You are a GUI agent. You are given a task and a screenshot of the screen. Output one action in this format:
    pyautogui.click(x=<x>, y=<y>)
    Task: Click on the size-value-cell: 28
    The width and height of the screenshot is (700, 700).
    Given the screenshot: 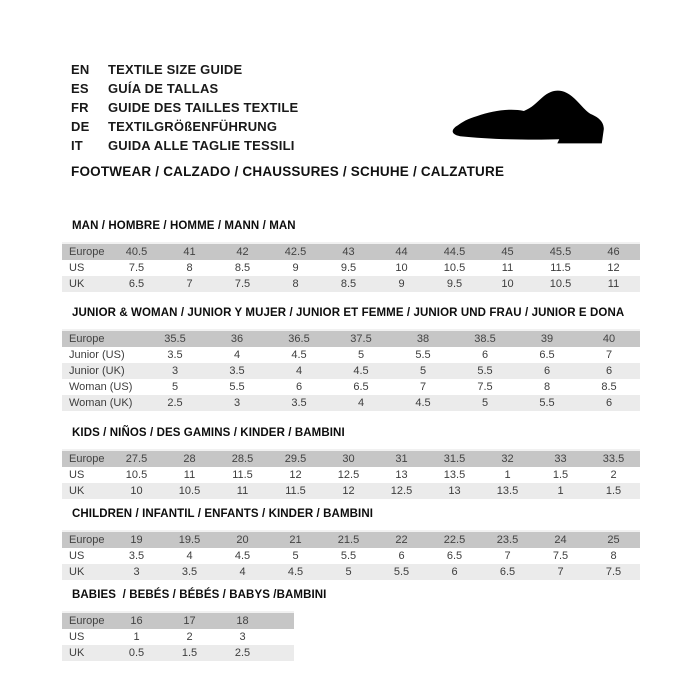 What is the action you would take?
    pyautogui.click(x=189, y=458)
    